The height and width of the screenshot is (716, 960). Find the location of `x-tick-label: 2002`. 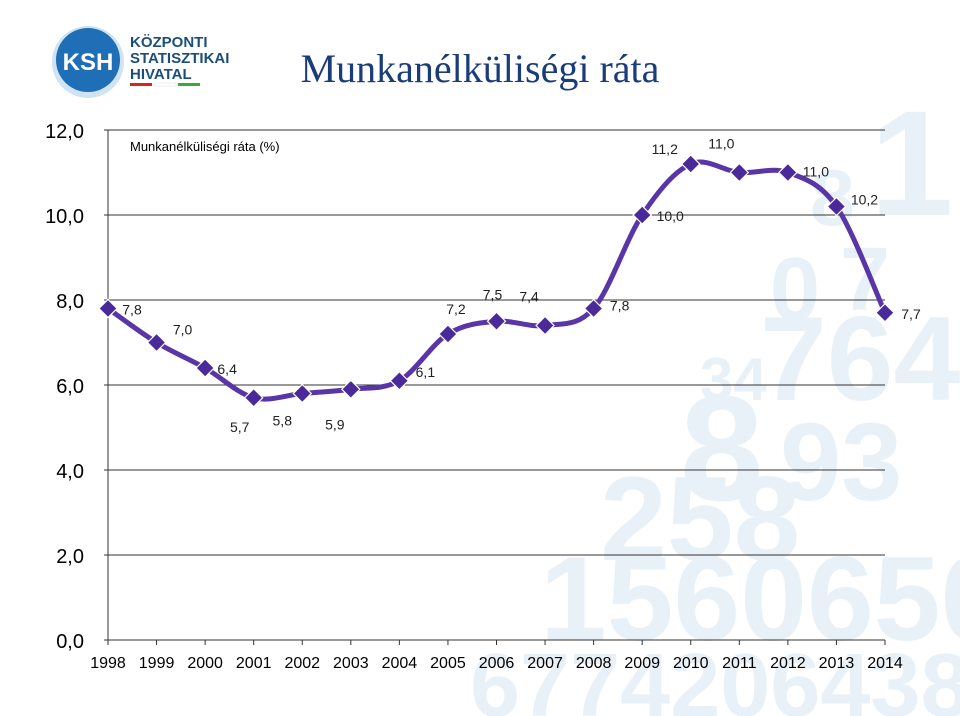

x-tick-label: 2002 is located at coordinates (302, 663).